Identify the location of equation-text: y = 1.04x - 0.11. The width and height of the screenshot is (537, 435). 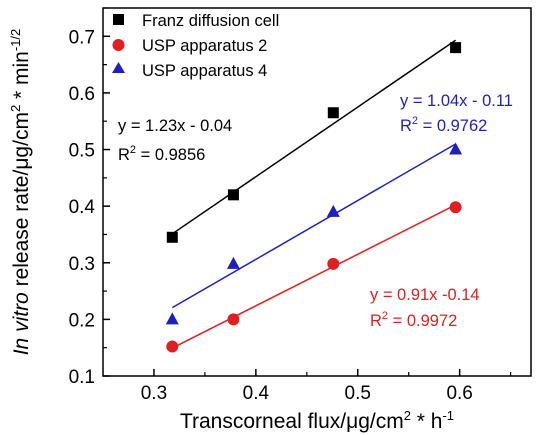
(456, 101).